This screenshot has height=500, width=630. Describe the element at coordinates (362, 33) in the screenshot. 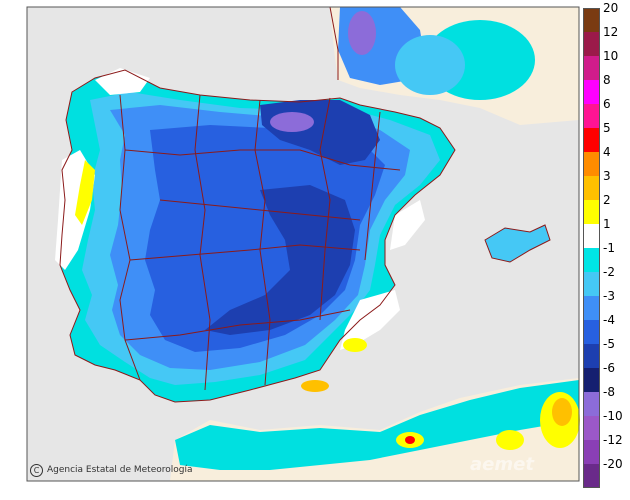

I see `anomaly-zone-minus8-france` at that location.